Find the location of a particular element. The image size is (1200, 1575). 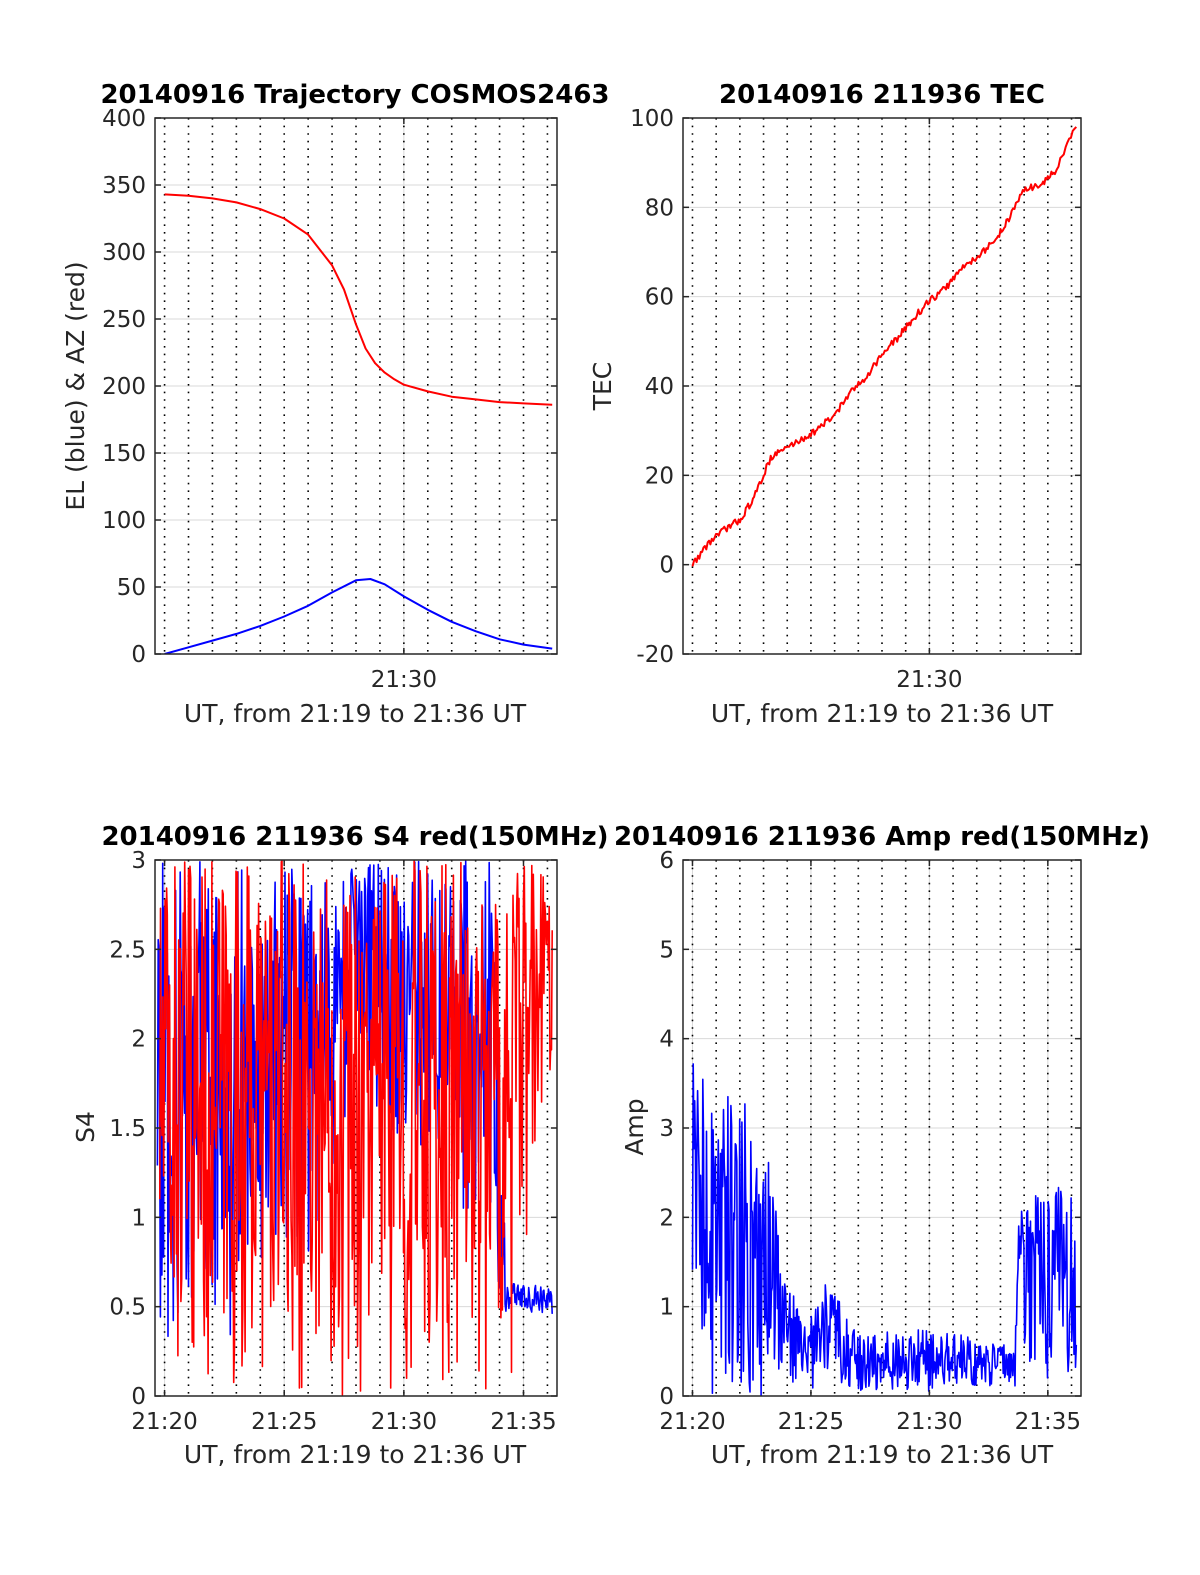

y-tick-label: 0.5 is located at coordinates (127, 1308).